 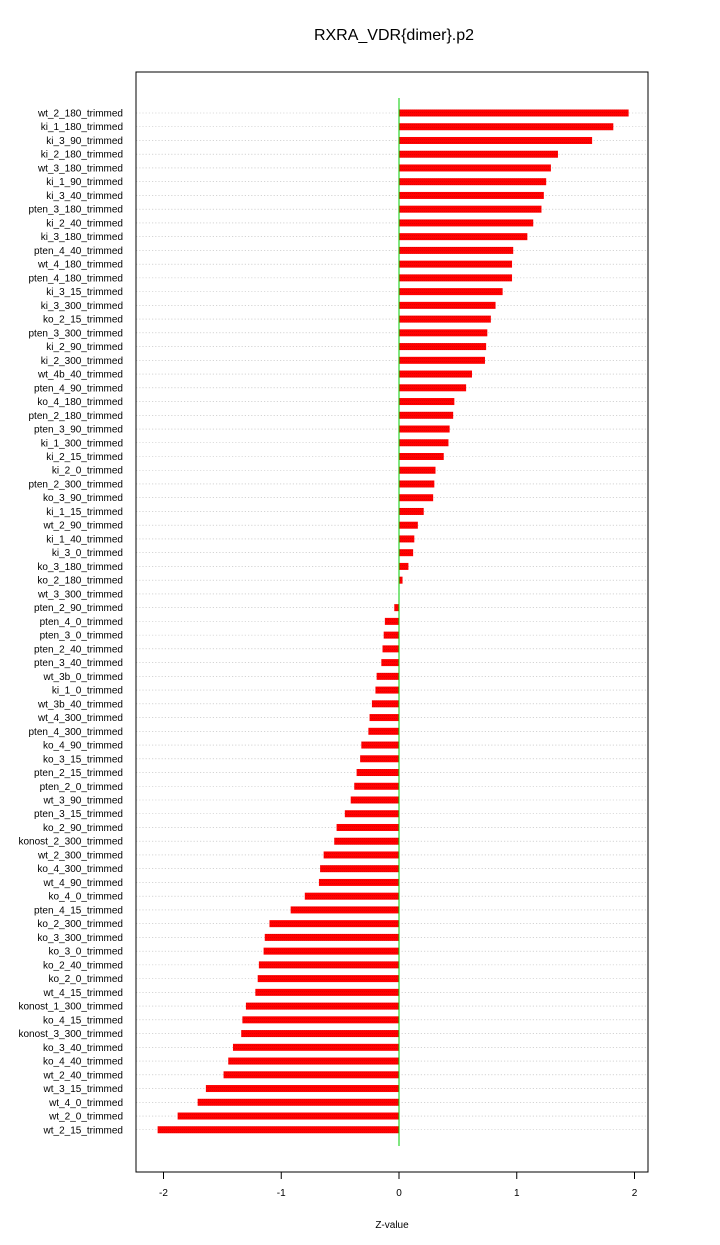 What do you see at coordinates (78, 430) in the screenshot?
I see `category-label: pten_3_90_trimmed` at bounding box center [78, 430].